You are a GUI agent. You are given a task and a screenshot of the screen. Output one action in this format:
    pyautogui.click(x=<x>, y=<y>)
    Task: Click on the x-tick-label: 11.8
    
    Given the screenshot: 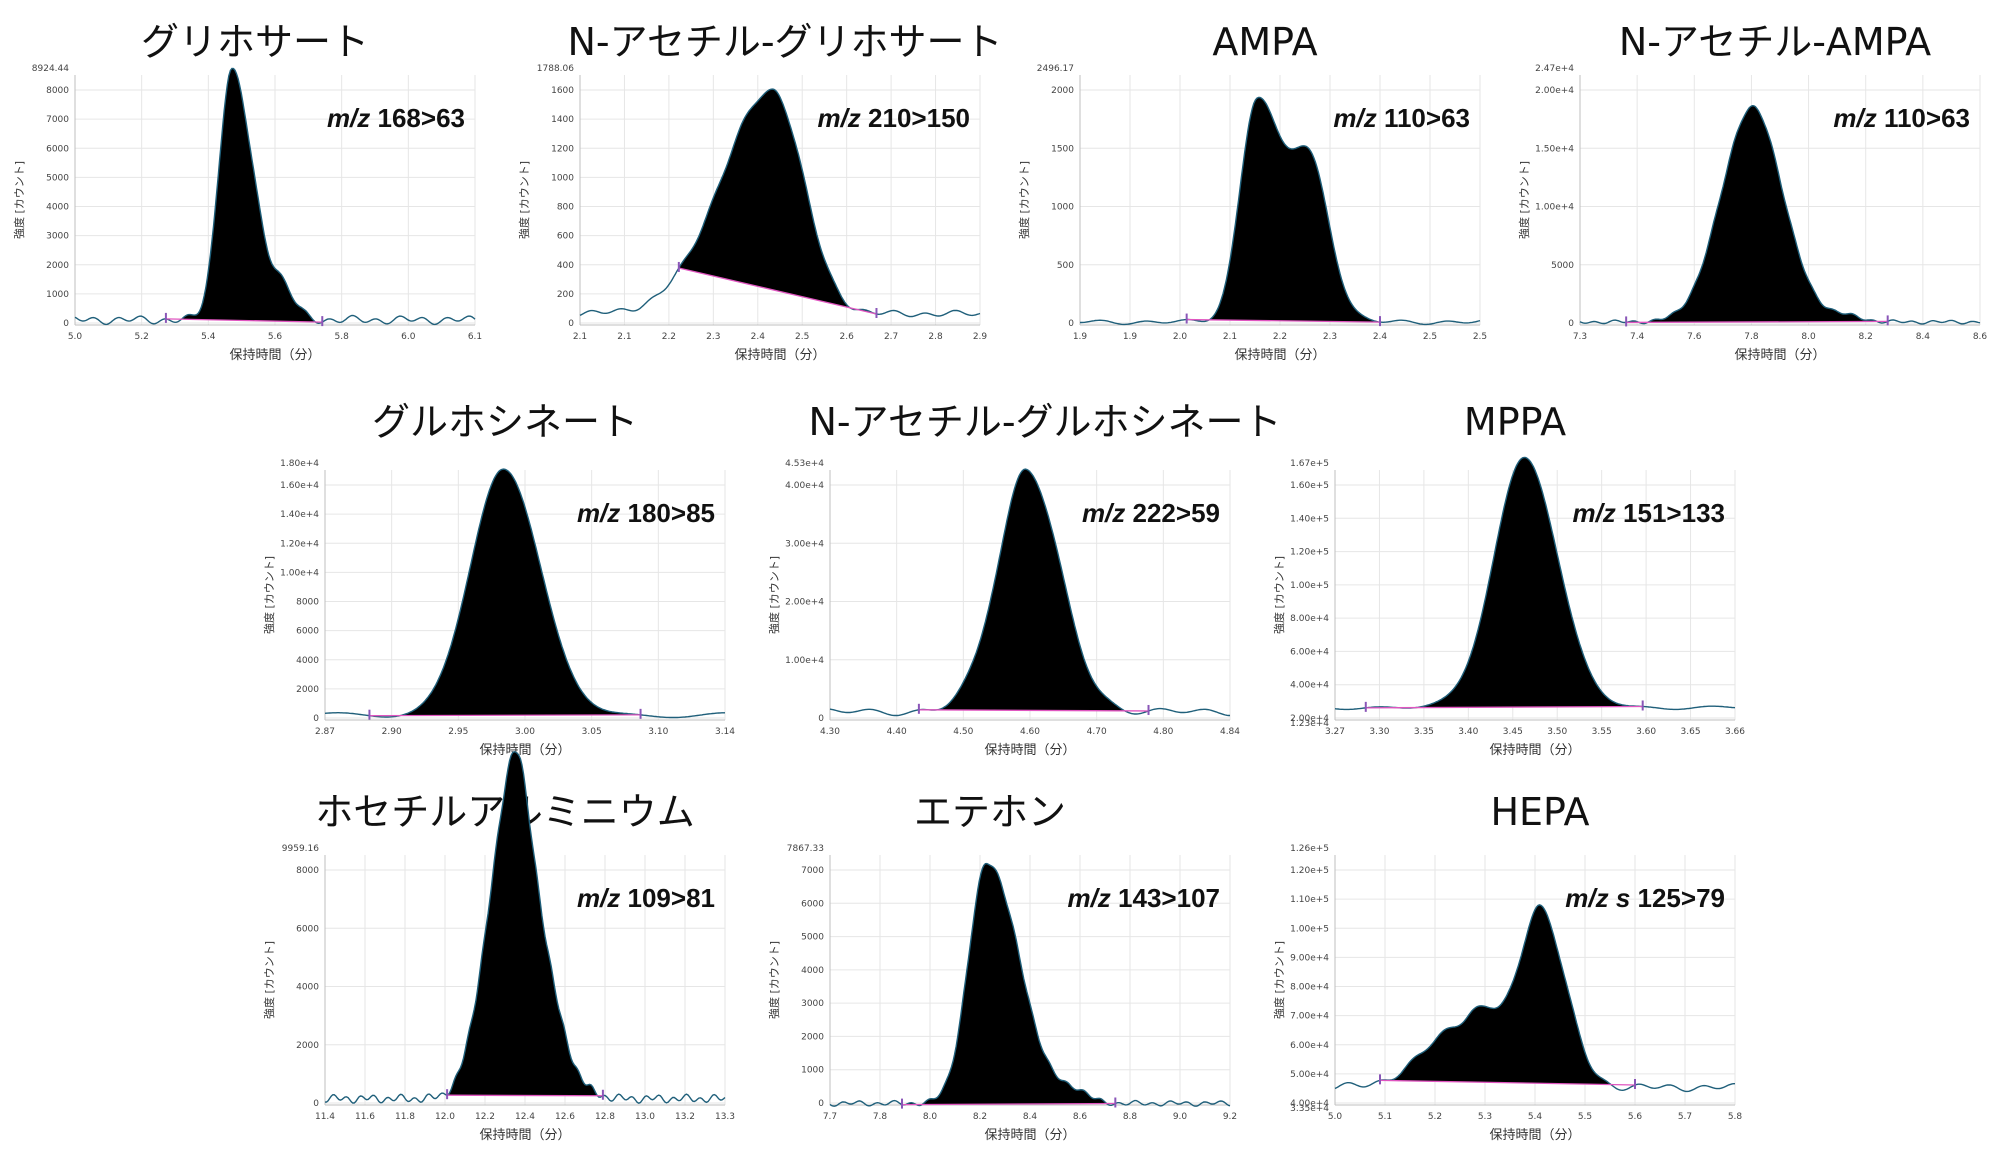 What is the action you would take?
    pyautogui.click(x=405, y=1117)
    